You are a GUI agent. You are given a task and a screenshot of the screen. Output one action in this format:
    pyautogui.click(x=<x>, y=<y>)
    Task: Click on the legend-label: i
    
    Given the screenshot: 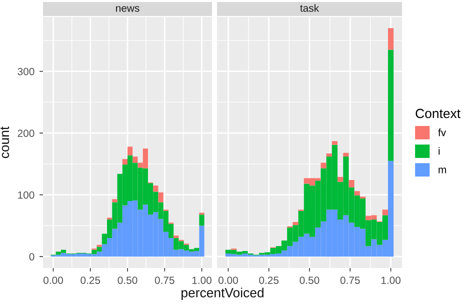 What is the action you would take?
    pyautogui.click(x=439, y=151)
    